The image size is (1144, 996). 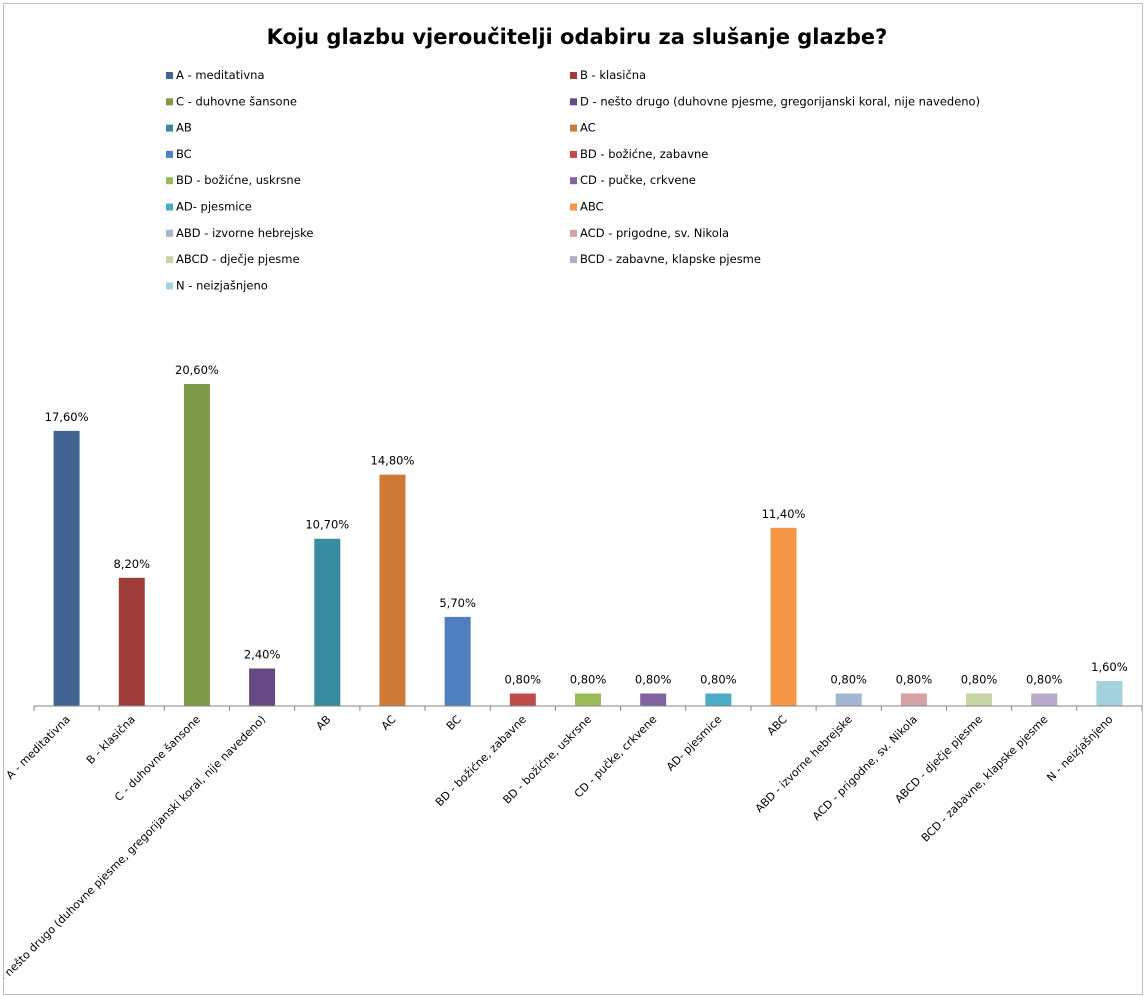 I want to click on tick-label: AD- pjesmice, so click(x=694, y=743).